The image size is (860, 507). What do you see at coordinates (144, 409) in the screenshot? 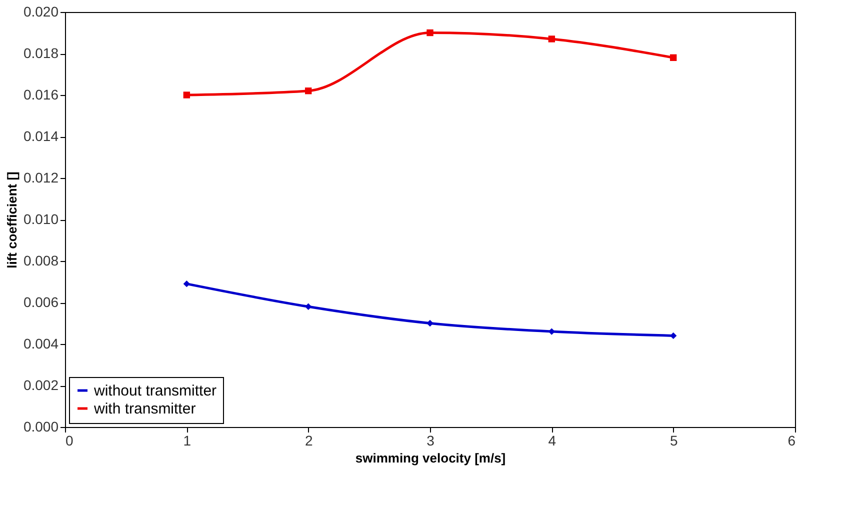
I see `legend-label: with transmitter` at bounding box center [144, 409].